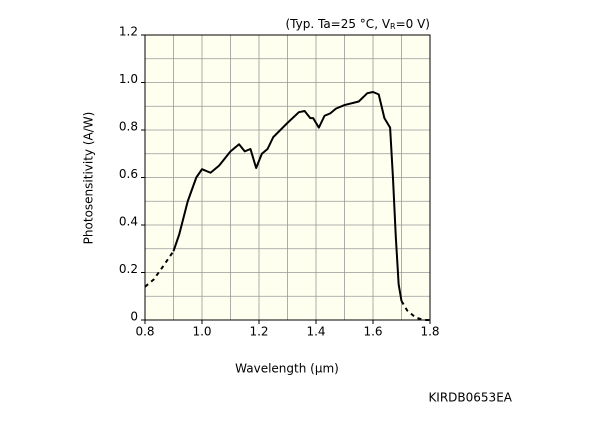  Describe the element at coordinates (201, 332) in the screenshot. I see `x-tick-label: 1.0` at that location.